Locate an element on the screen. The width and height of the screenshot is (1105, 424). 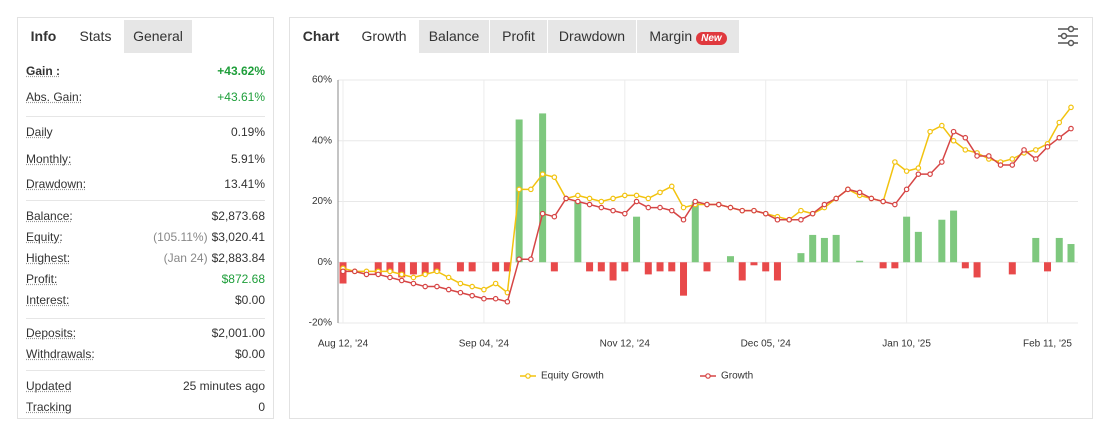
stat-label: Withdrawals: is located at coordinates (60, 354).